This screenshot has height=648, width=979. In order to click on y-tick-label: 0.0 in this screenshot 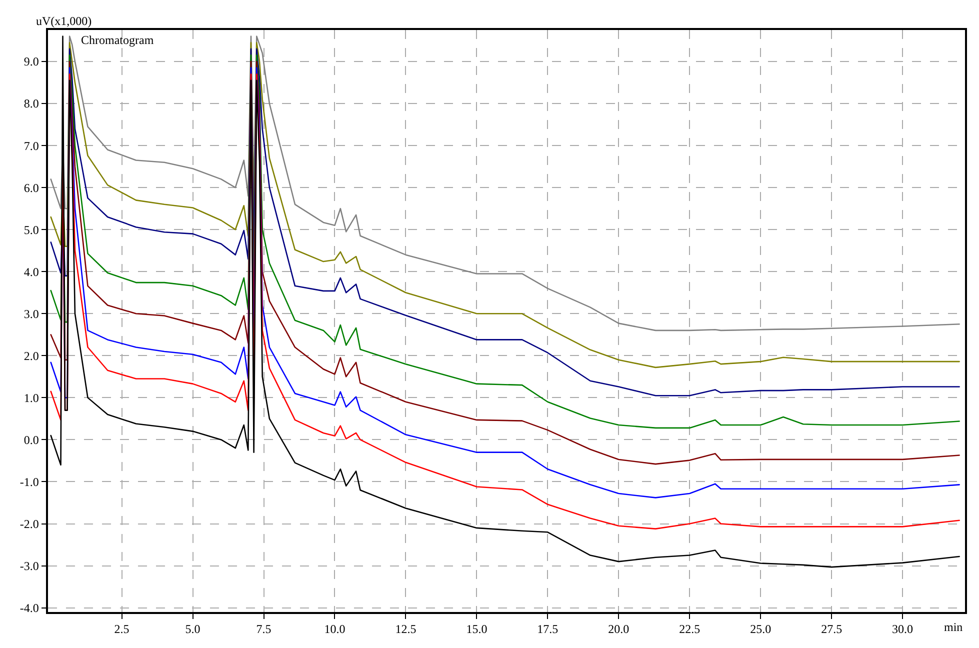, I will do `click(31, 439)`.